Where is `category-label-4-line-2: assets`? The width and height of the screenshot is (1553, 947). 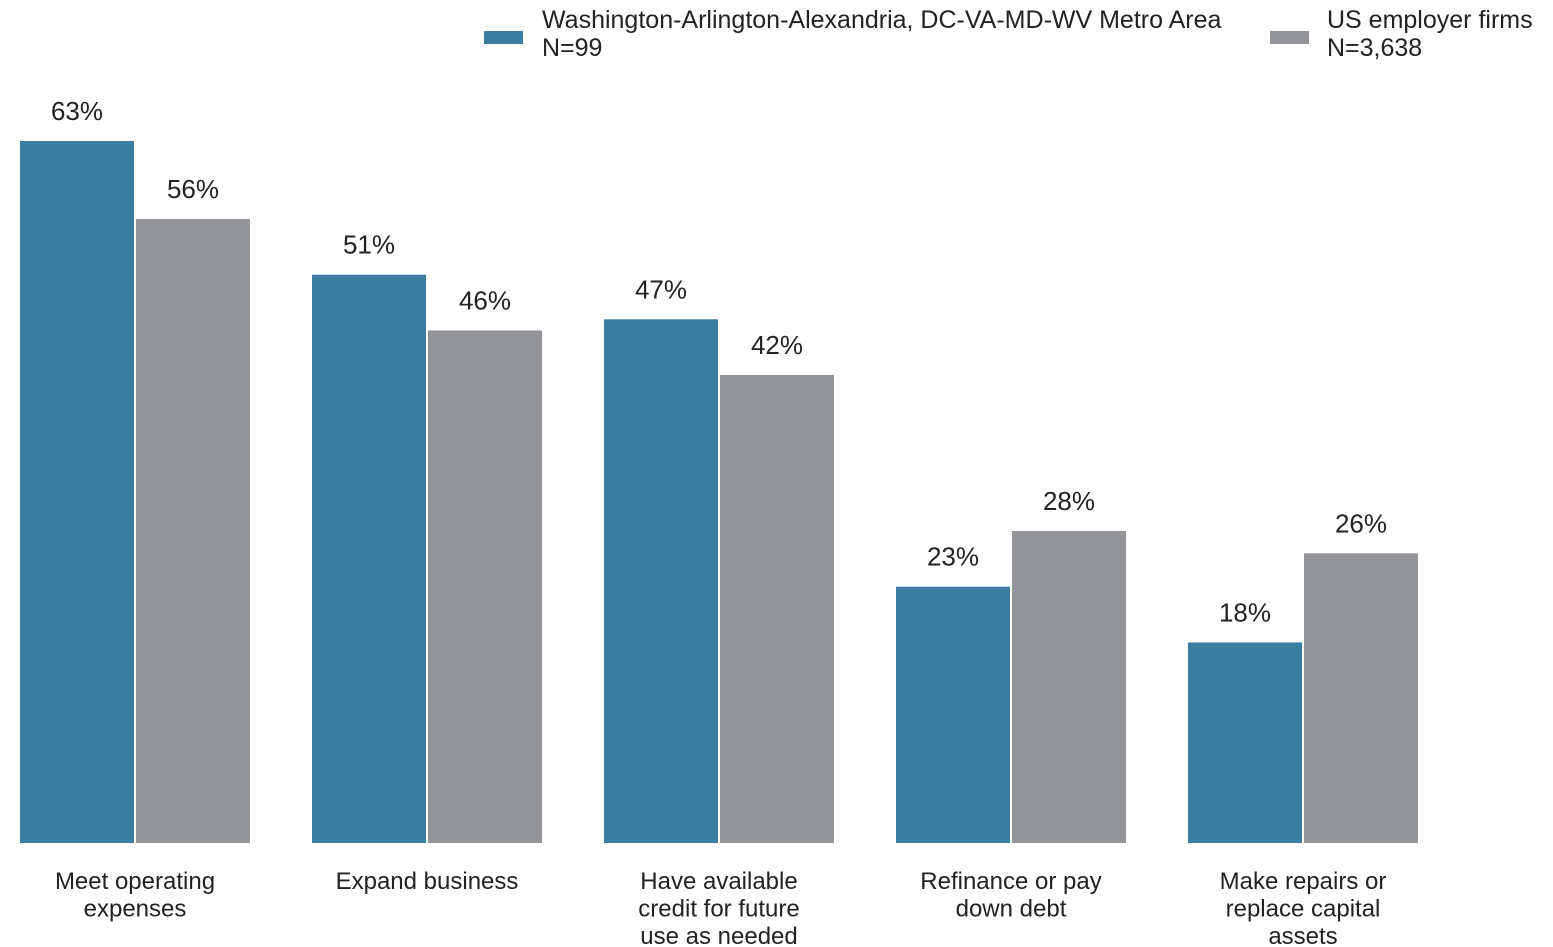 category-label-4-line-2: assets is located at coordinates (1302, 935).